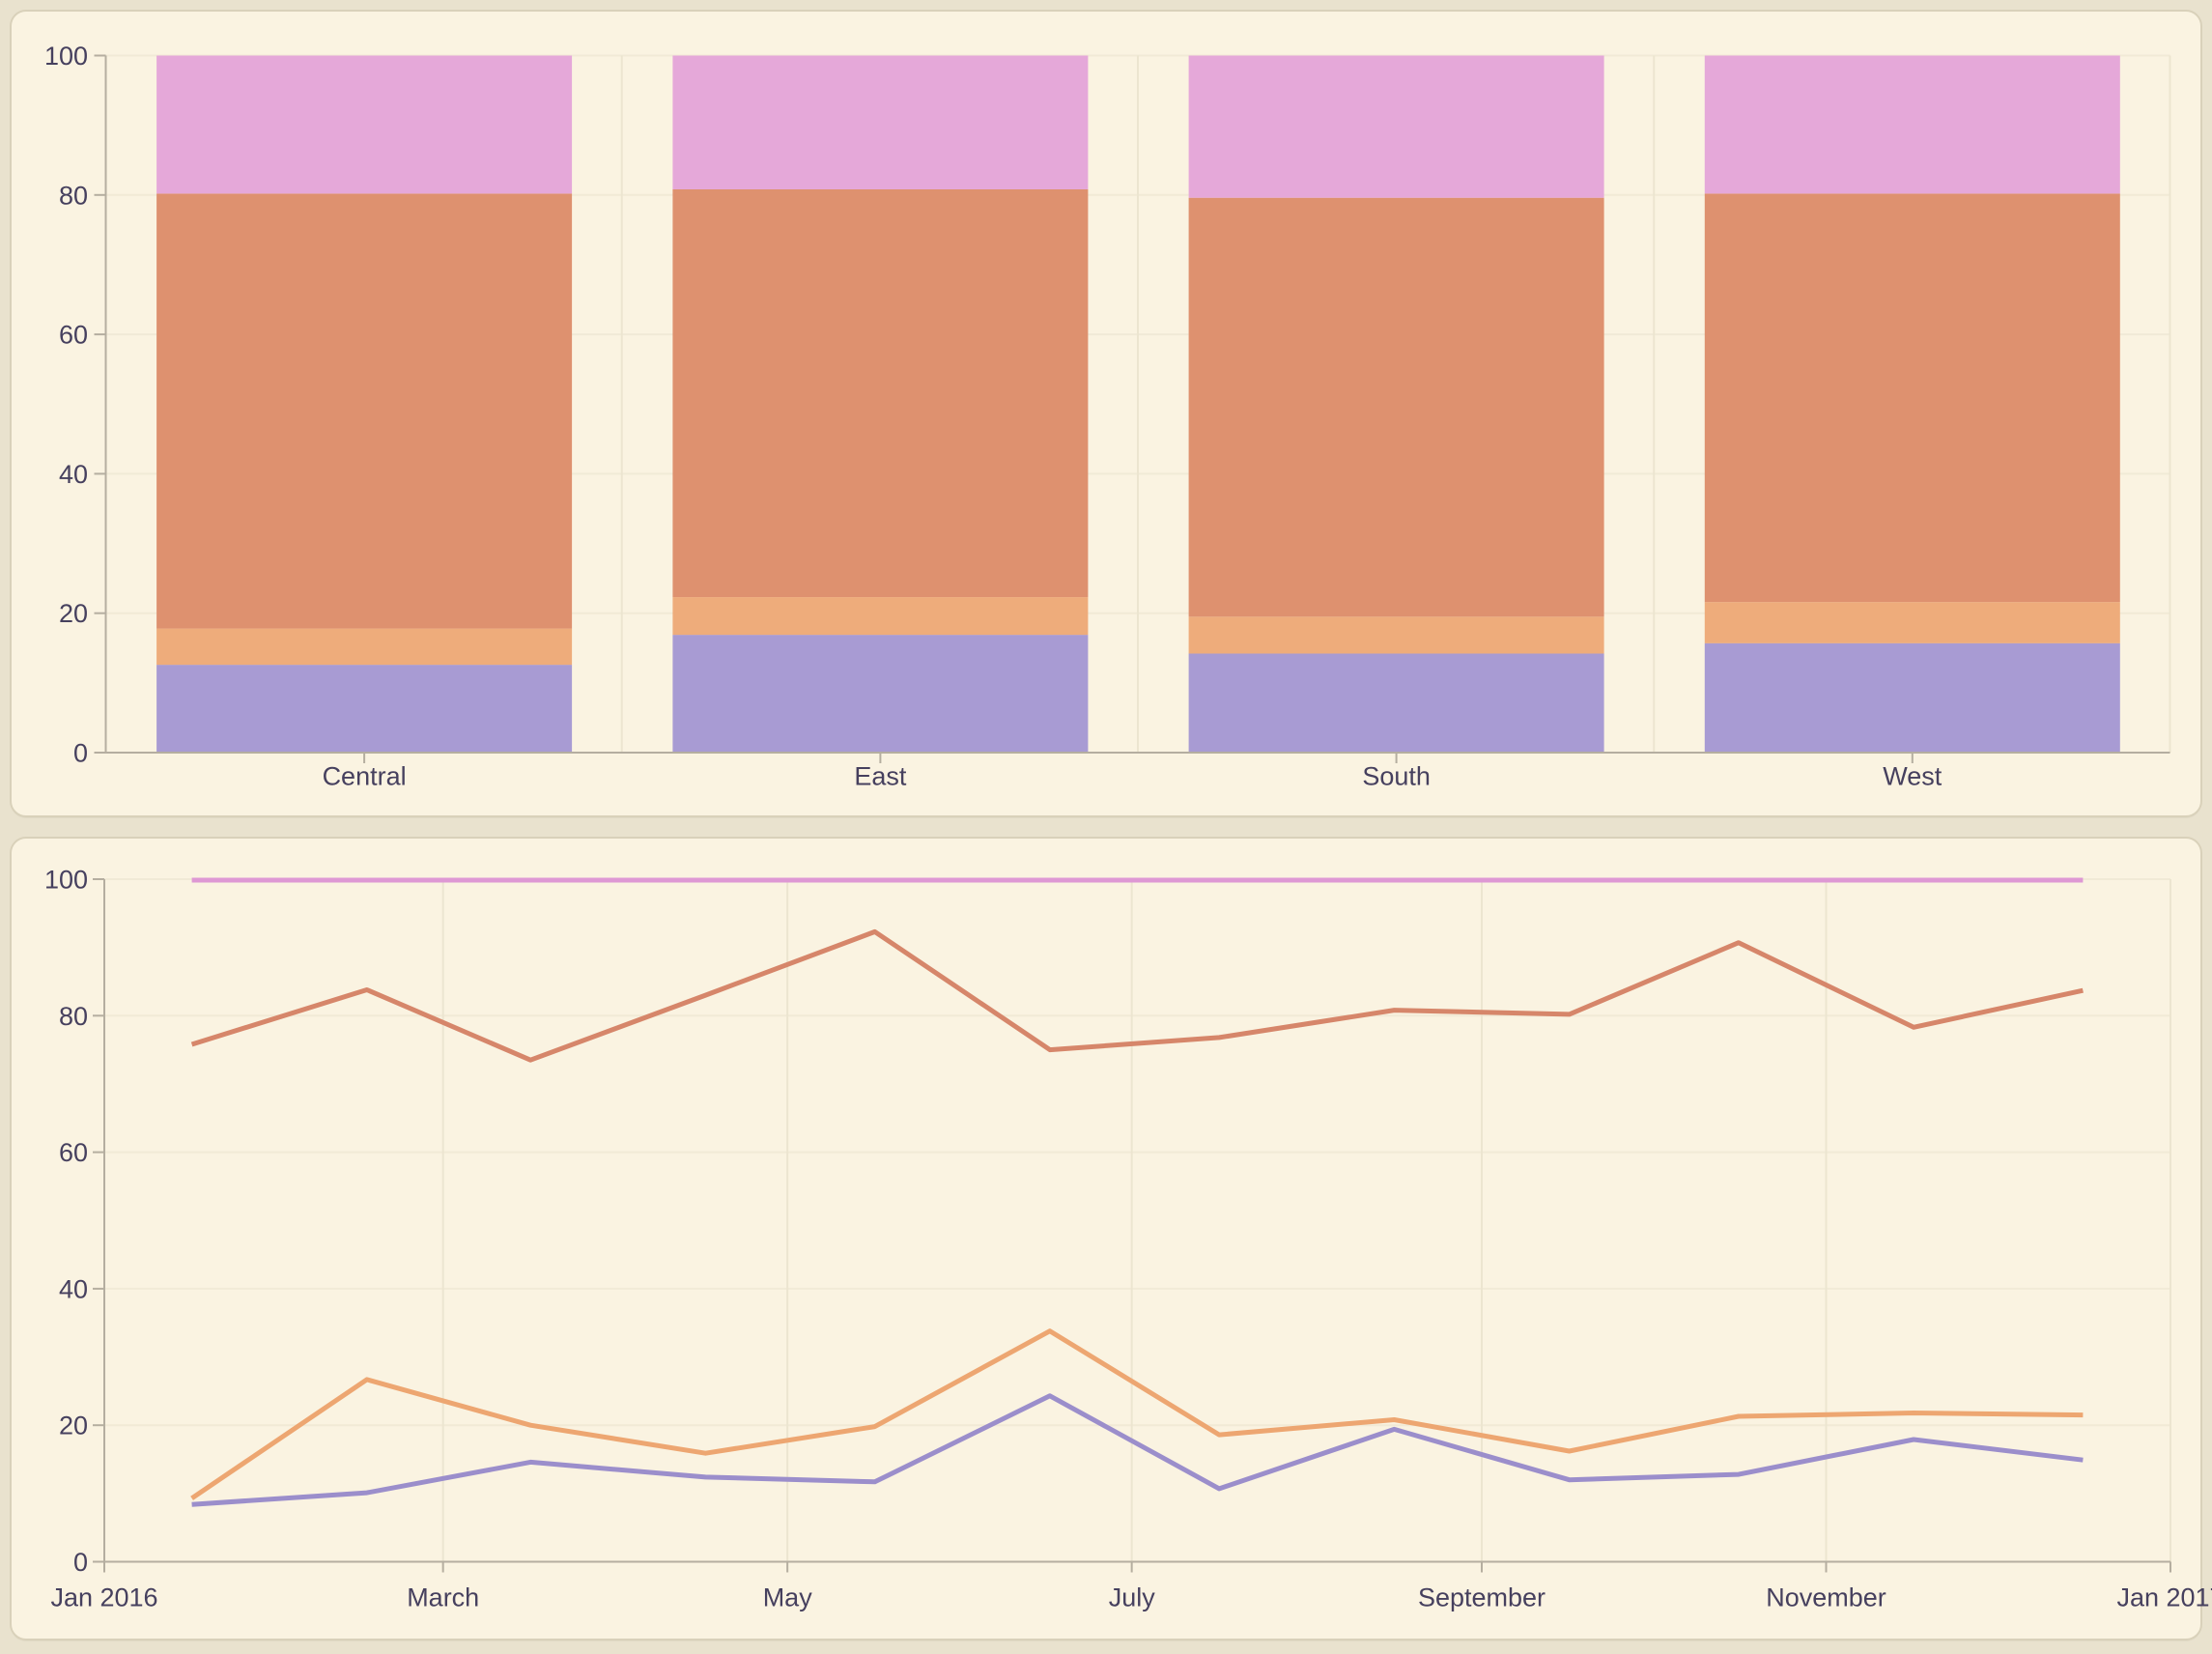 The image size is (2212, 1654). I want to click on svg-text: Jan 2016, so click(103, 1597).